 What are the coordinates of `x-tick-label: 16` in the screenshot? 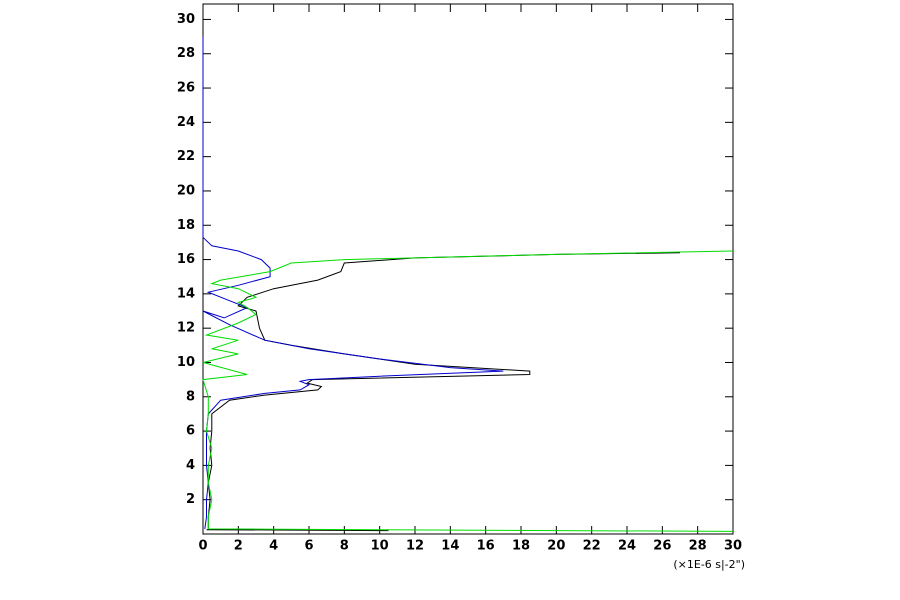 It's located at (486, 546).